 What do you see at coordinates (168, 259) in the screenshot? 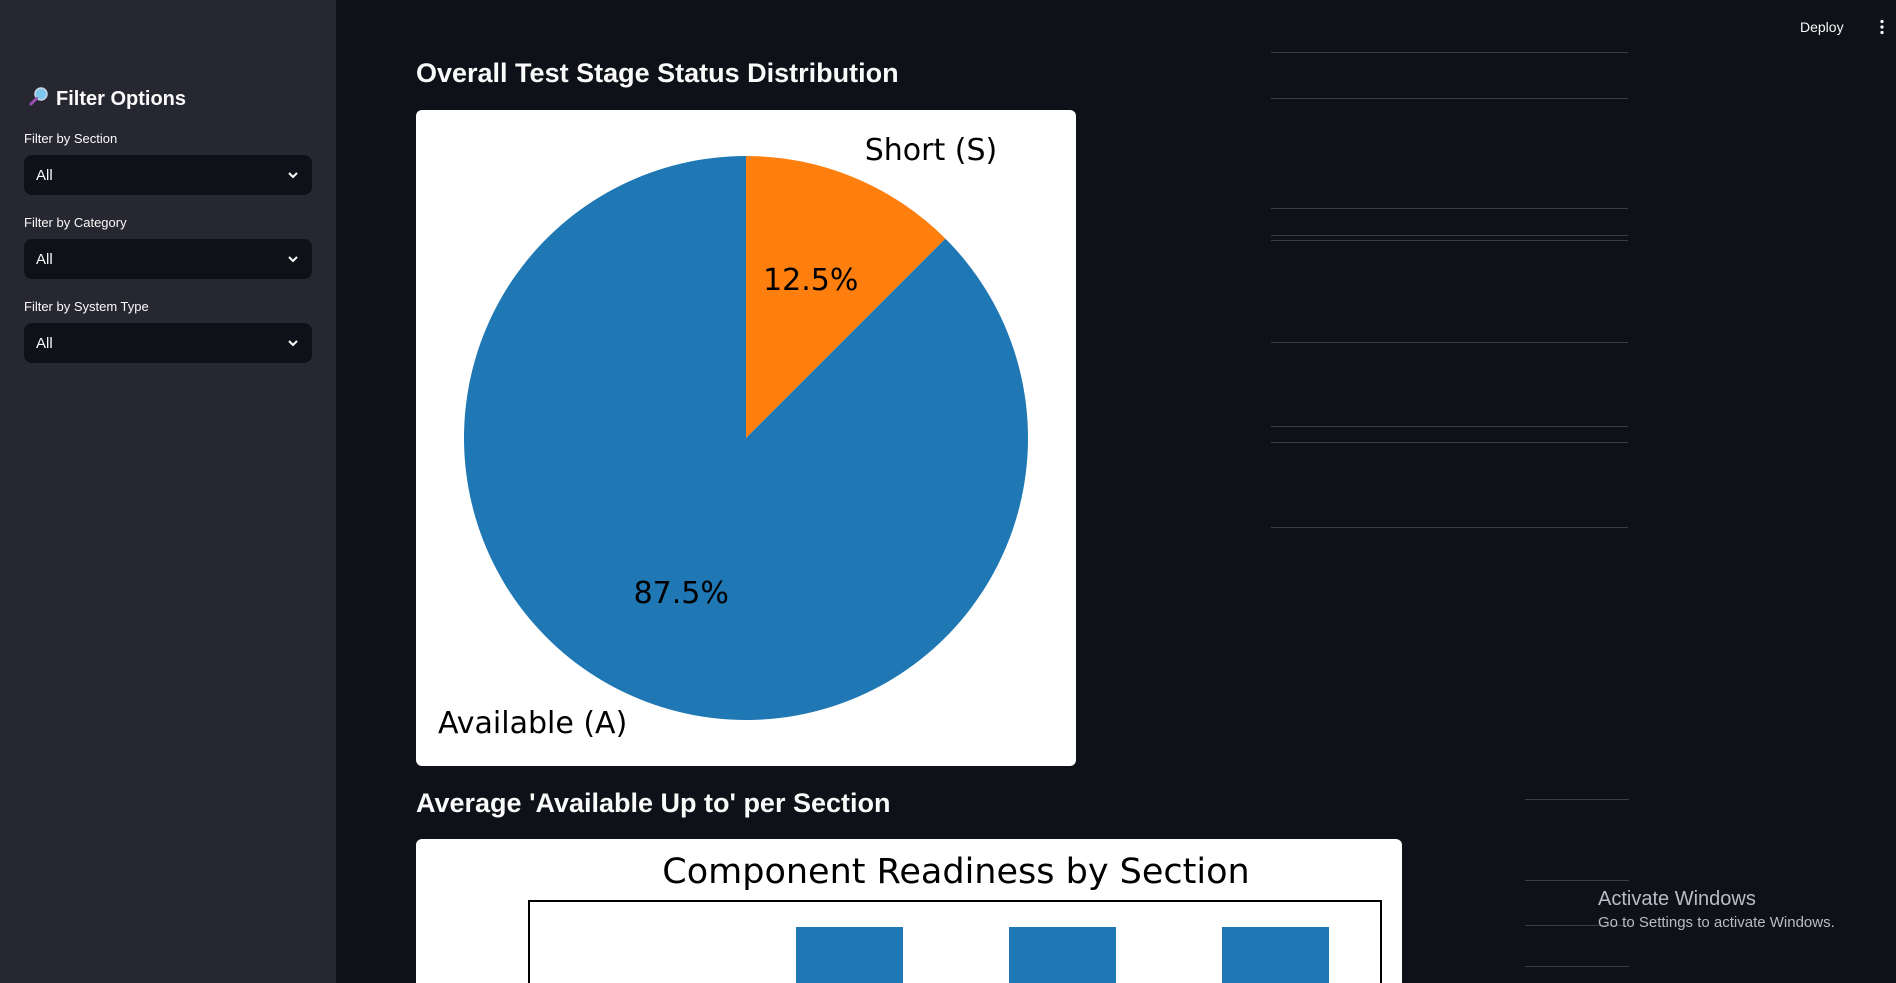
I see `category-filter-select: All` at bounding box center [168, 259].